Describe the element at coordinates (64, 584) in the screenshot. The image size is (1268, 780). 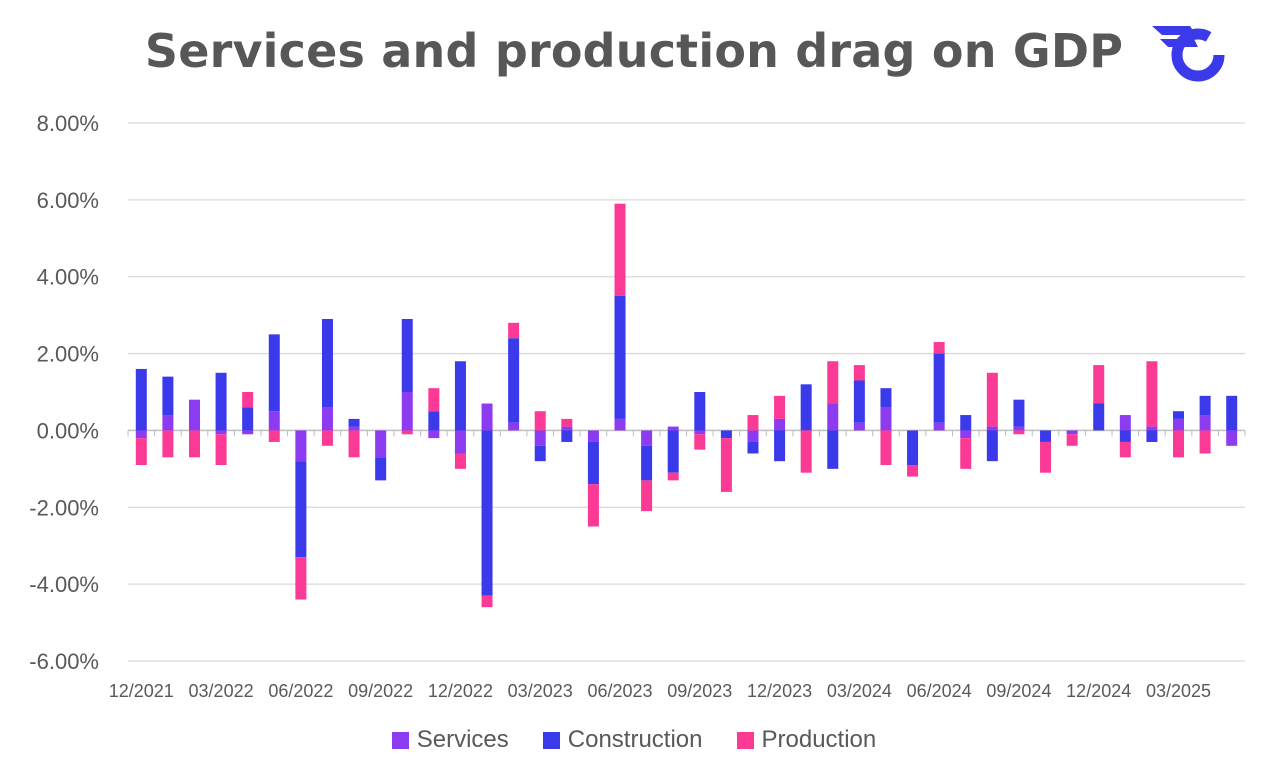
I see `y-tick-label: -4.00%` at that location.